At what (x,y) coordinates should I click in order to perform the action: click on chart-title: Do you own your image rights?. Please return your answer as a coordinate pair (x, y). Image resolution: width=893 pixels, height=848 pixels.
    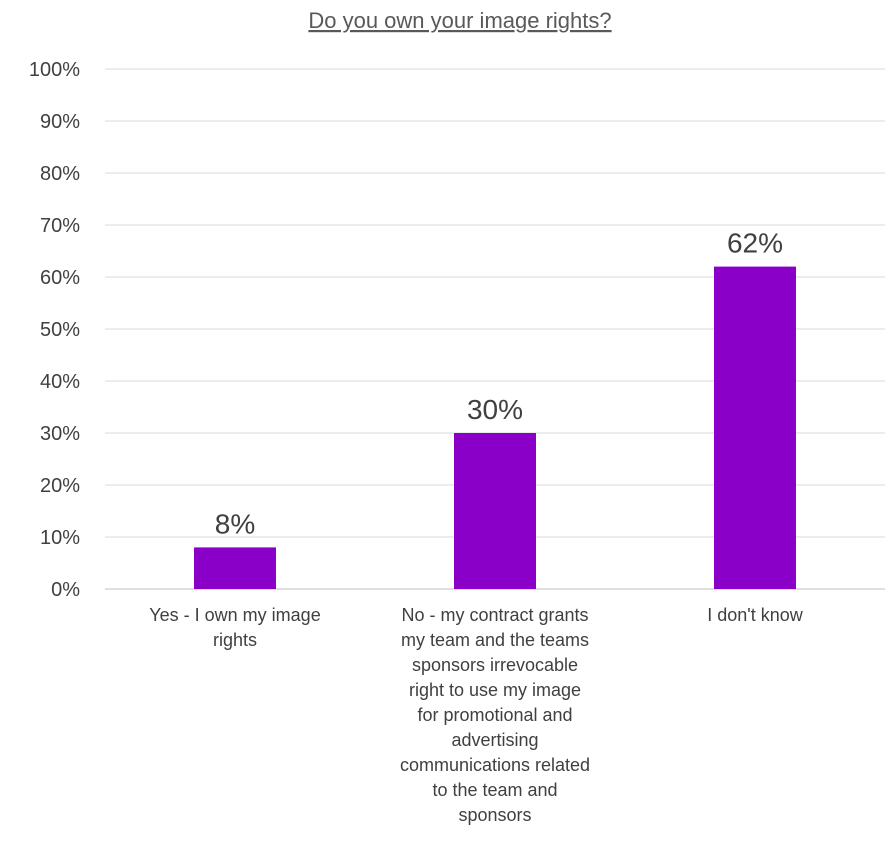
    Looking at the image, I should click on (459, 20).